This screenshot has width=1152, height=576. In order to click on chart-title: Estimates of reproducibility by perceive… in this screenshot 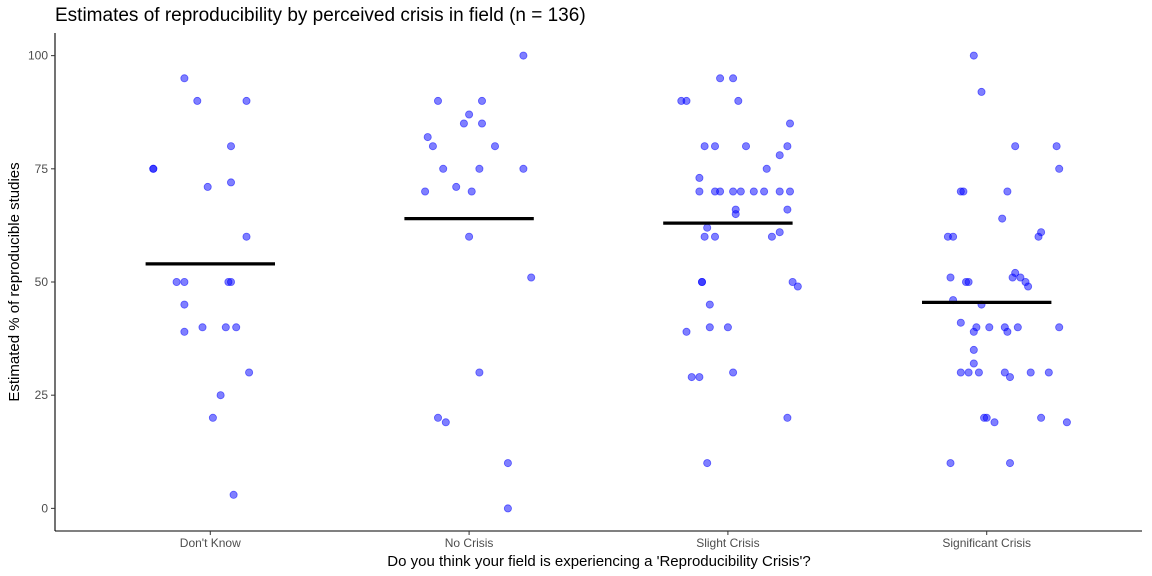, I will do `click(320, 15)`.